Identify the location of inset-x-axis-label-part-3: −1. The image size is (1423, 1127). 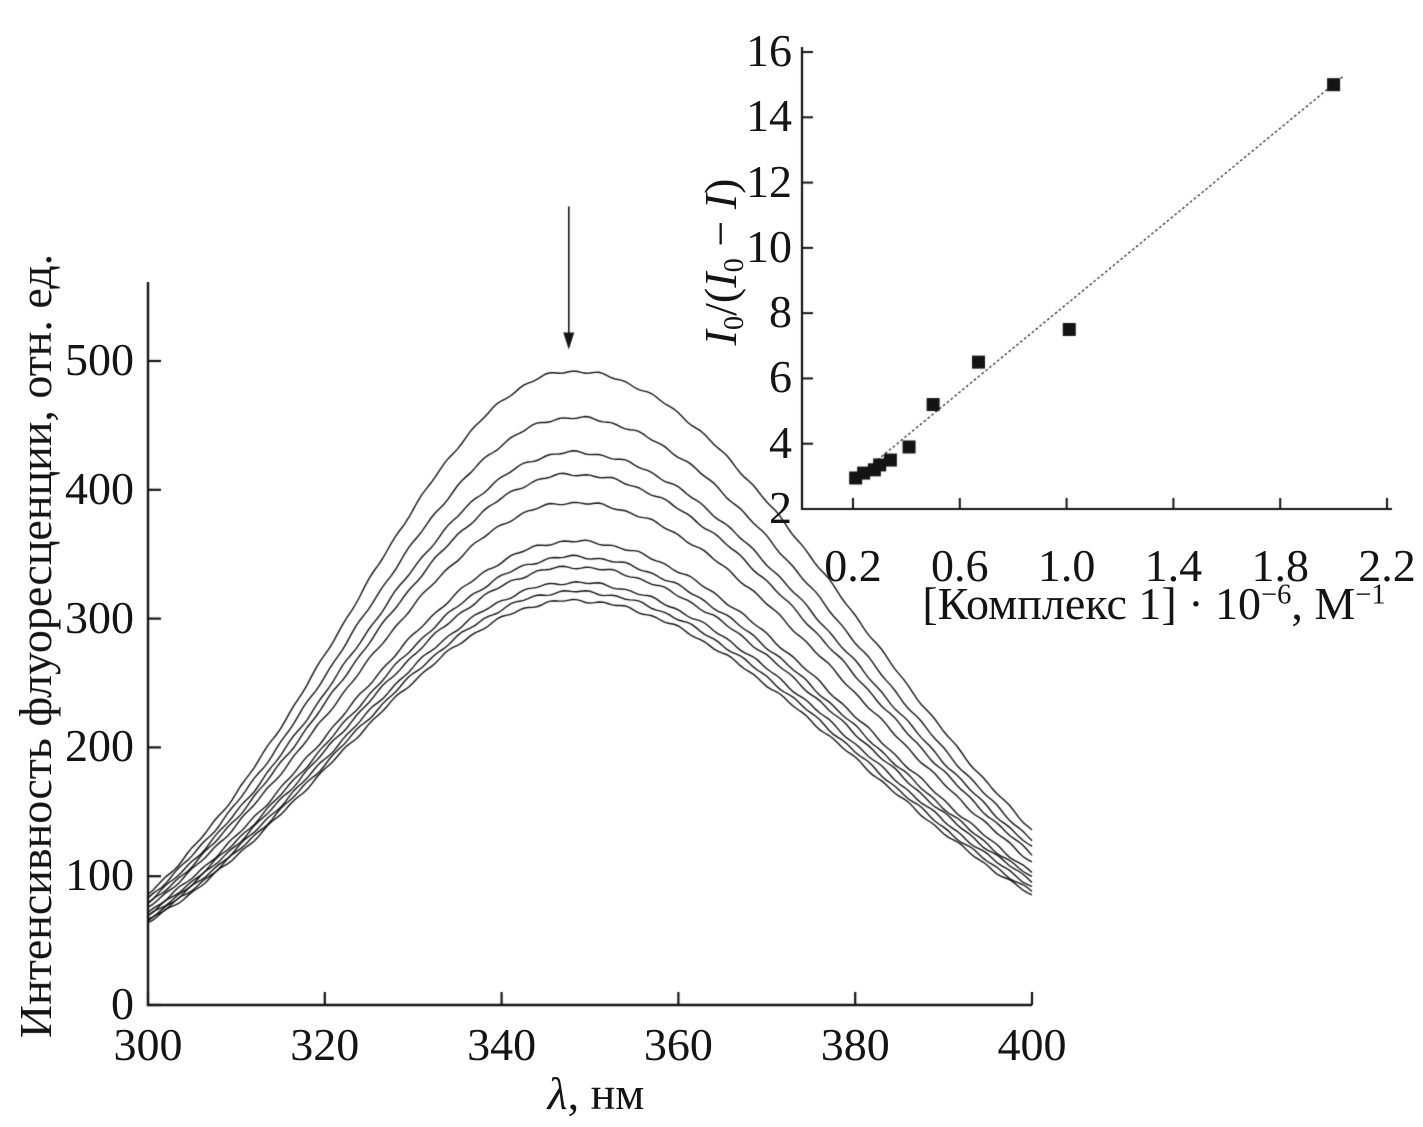
(1370, 595).